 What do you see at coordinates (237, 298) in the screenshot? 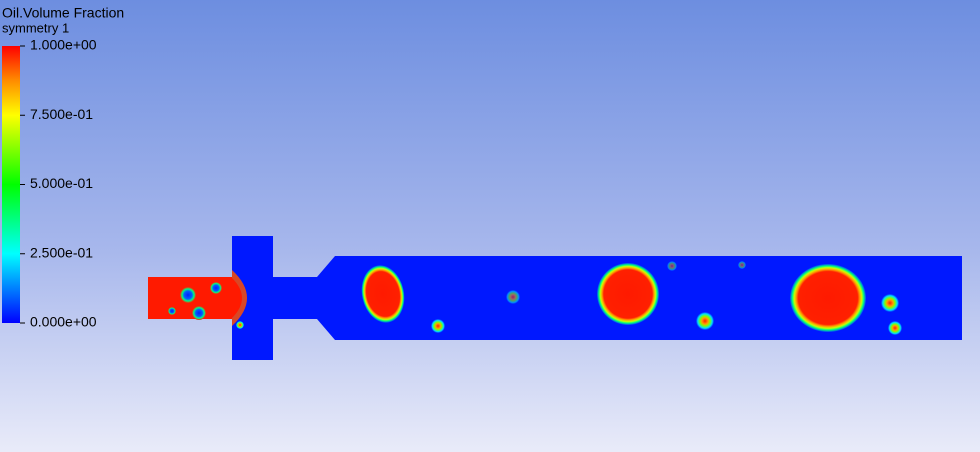
I see `oil-front-core` at bounding box center [237, 298].